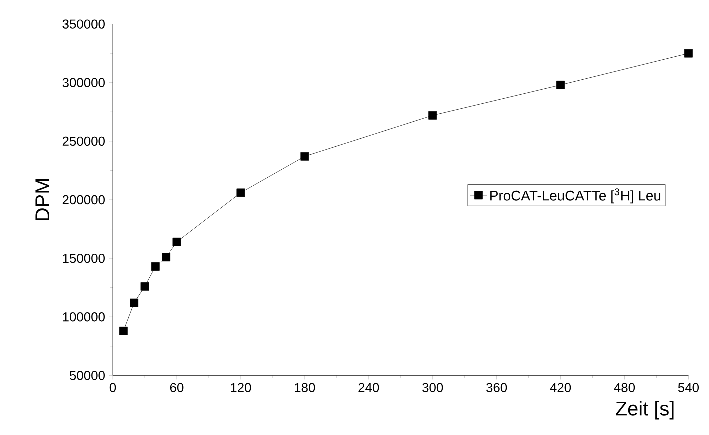  Describe the element at coordinates (43, 199) in the screenshot. I see `y-axis-title: DPM` at that location.